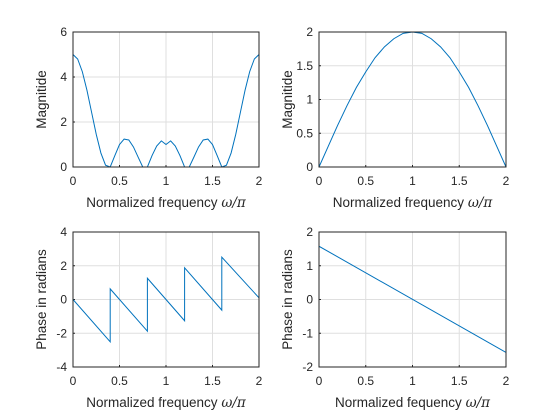 The image size is (560, 420). I want to click on y-tick-label: 1.5, so click(304, 66).